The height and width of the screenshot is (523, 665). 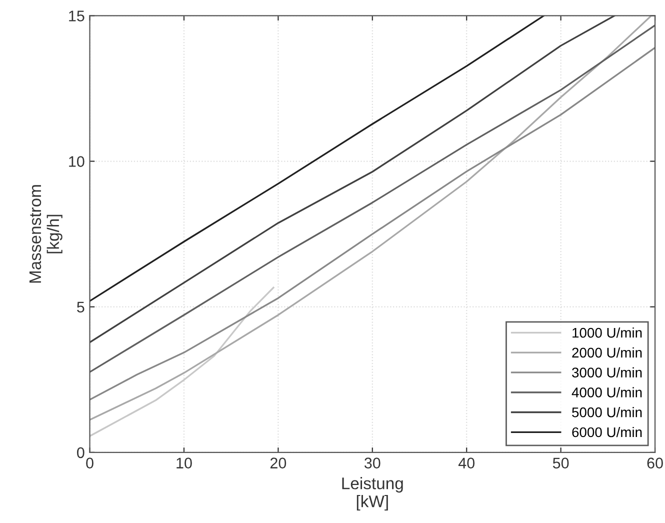 I want to click on legend-label: 5000 U/min, so click(x=607, y=412).